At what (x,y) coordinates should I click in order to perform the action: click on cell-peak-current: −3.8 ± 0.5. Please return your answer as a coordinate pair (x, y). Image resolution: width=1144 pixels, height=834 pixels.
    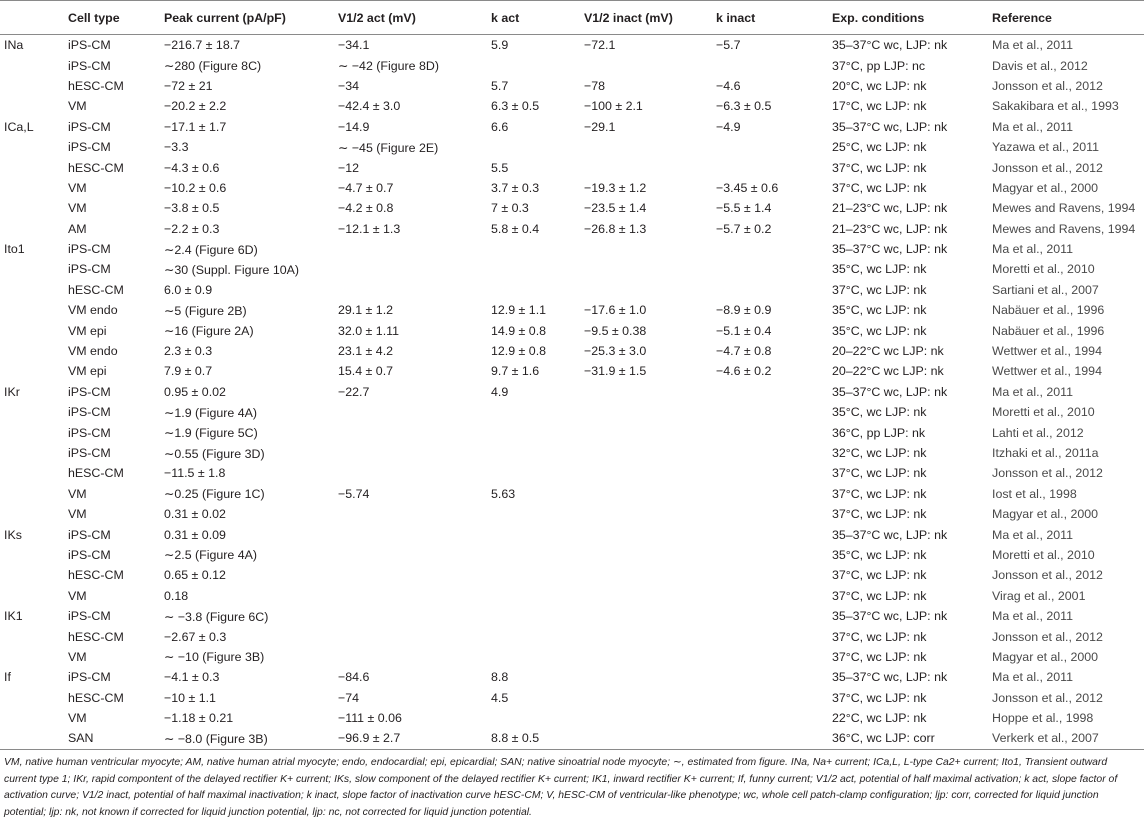
    Looking at the image, I should click on (192, 208).